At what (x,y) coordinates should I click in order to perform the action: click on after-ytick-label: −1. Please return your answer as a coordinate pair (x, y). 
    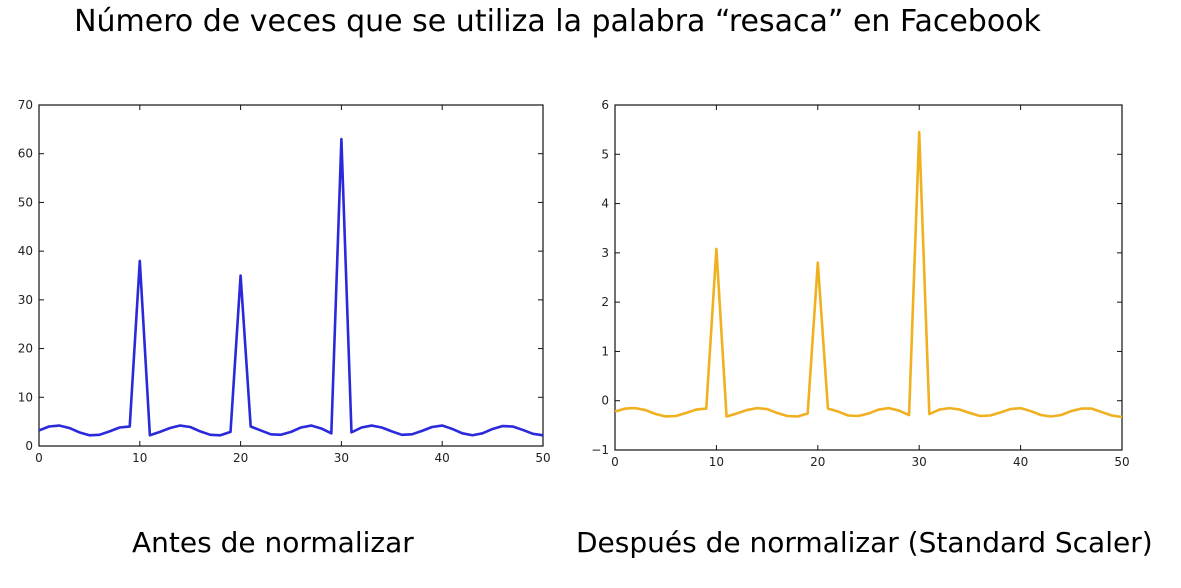
    Looking at the image, I should click on (600, 450).